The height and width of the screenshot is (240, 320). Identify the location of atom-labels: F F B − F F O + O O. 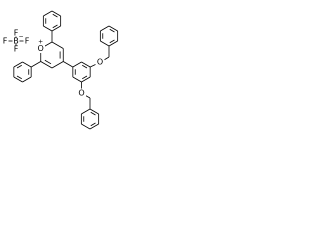
(54, 63).